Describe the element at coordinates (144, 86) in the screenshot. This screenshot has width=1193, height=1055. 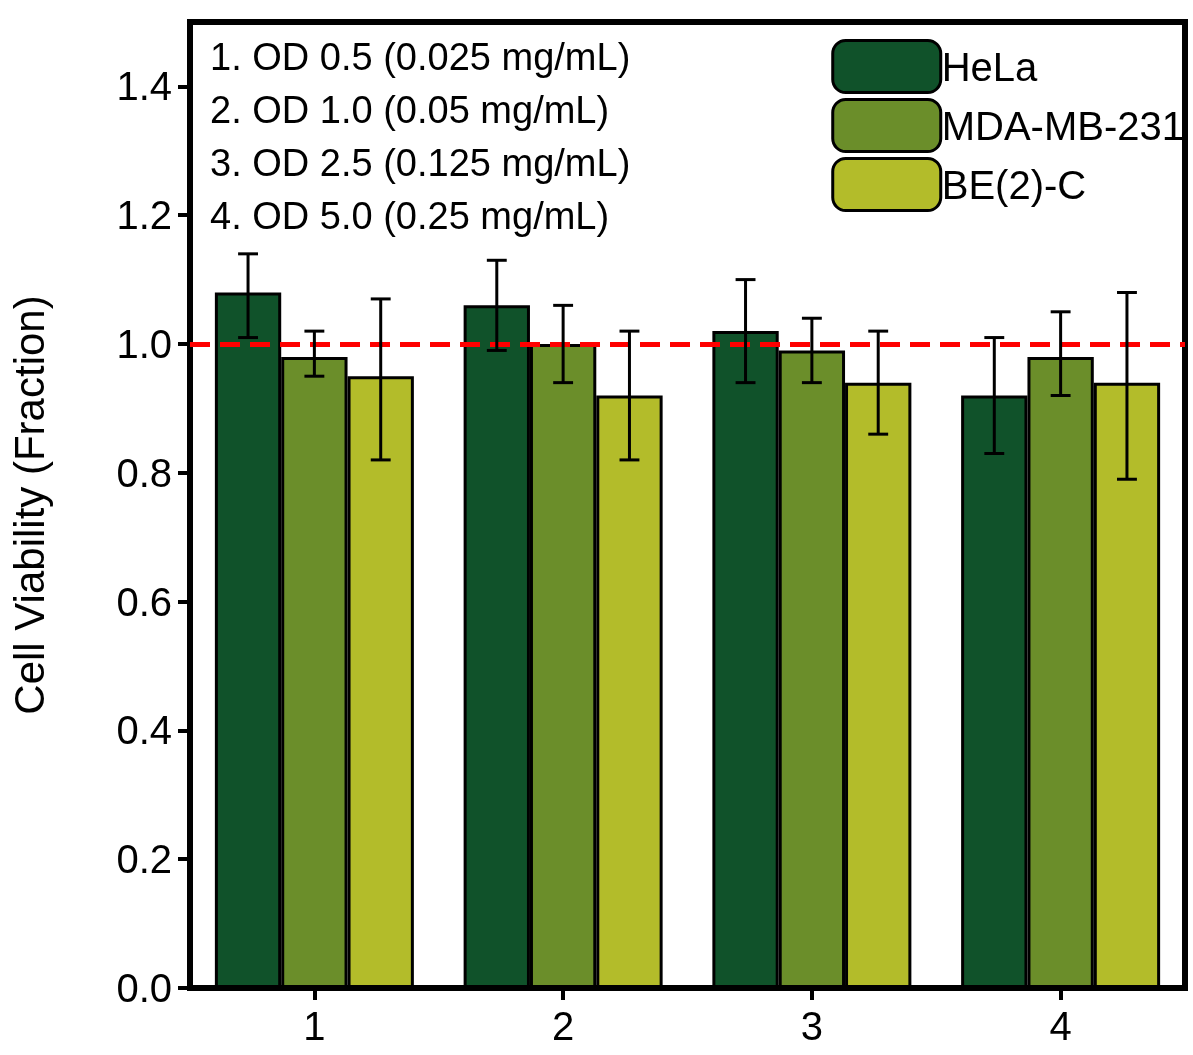
I see `y-tick-label: 1.4` at that location.